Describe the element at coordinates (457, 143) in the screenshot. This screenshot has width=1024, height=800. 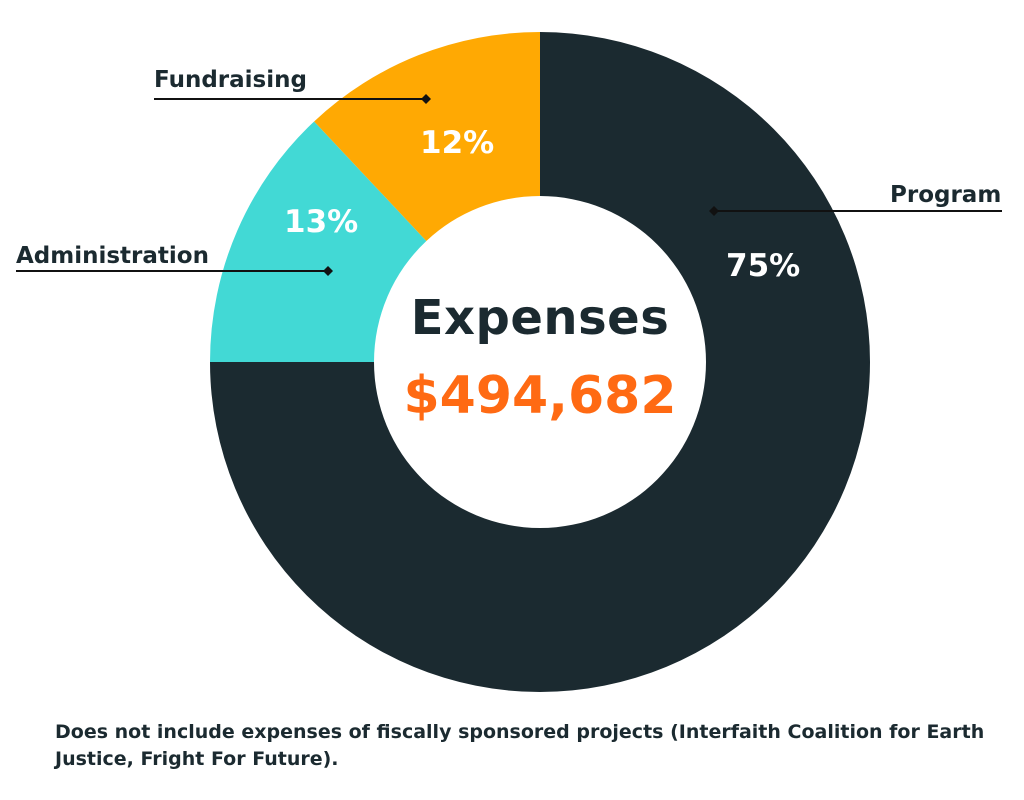
I see `slice-label-fundraising: 12%` at that location.